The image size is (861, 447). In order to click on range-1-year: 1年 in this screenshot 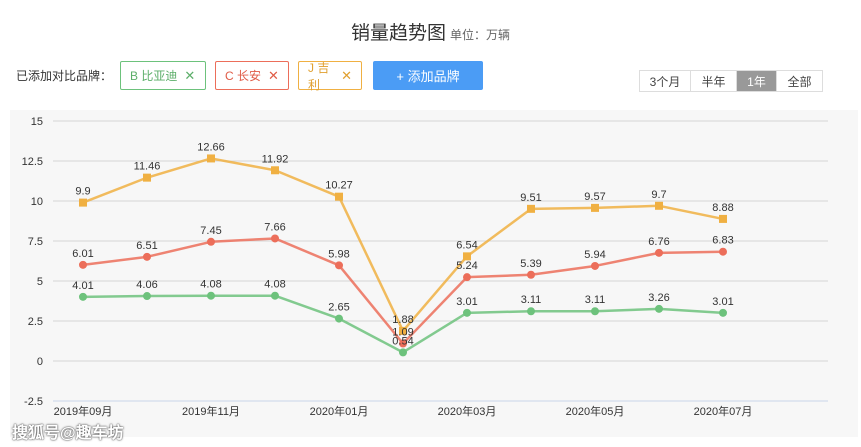, I will do `click(757, 81)`.